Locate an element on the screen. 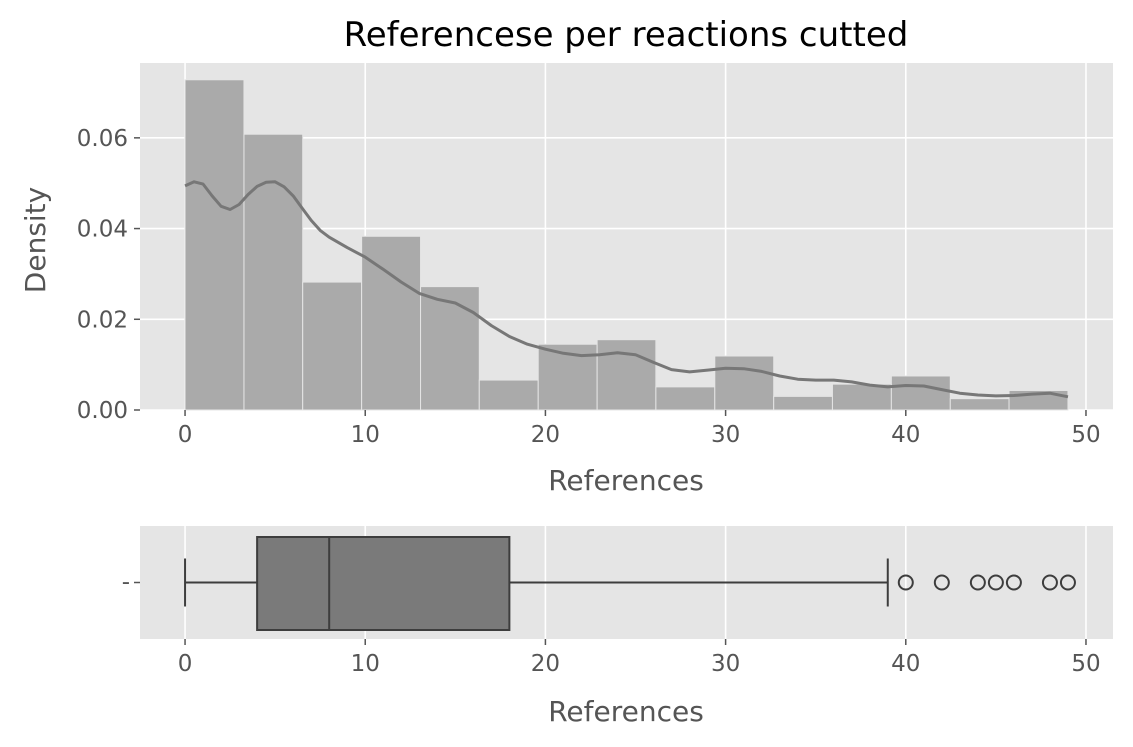  boxplot-ticks: 0 10 20 30 40 50 - is located at coordinates (611, 624).